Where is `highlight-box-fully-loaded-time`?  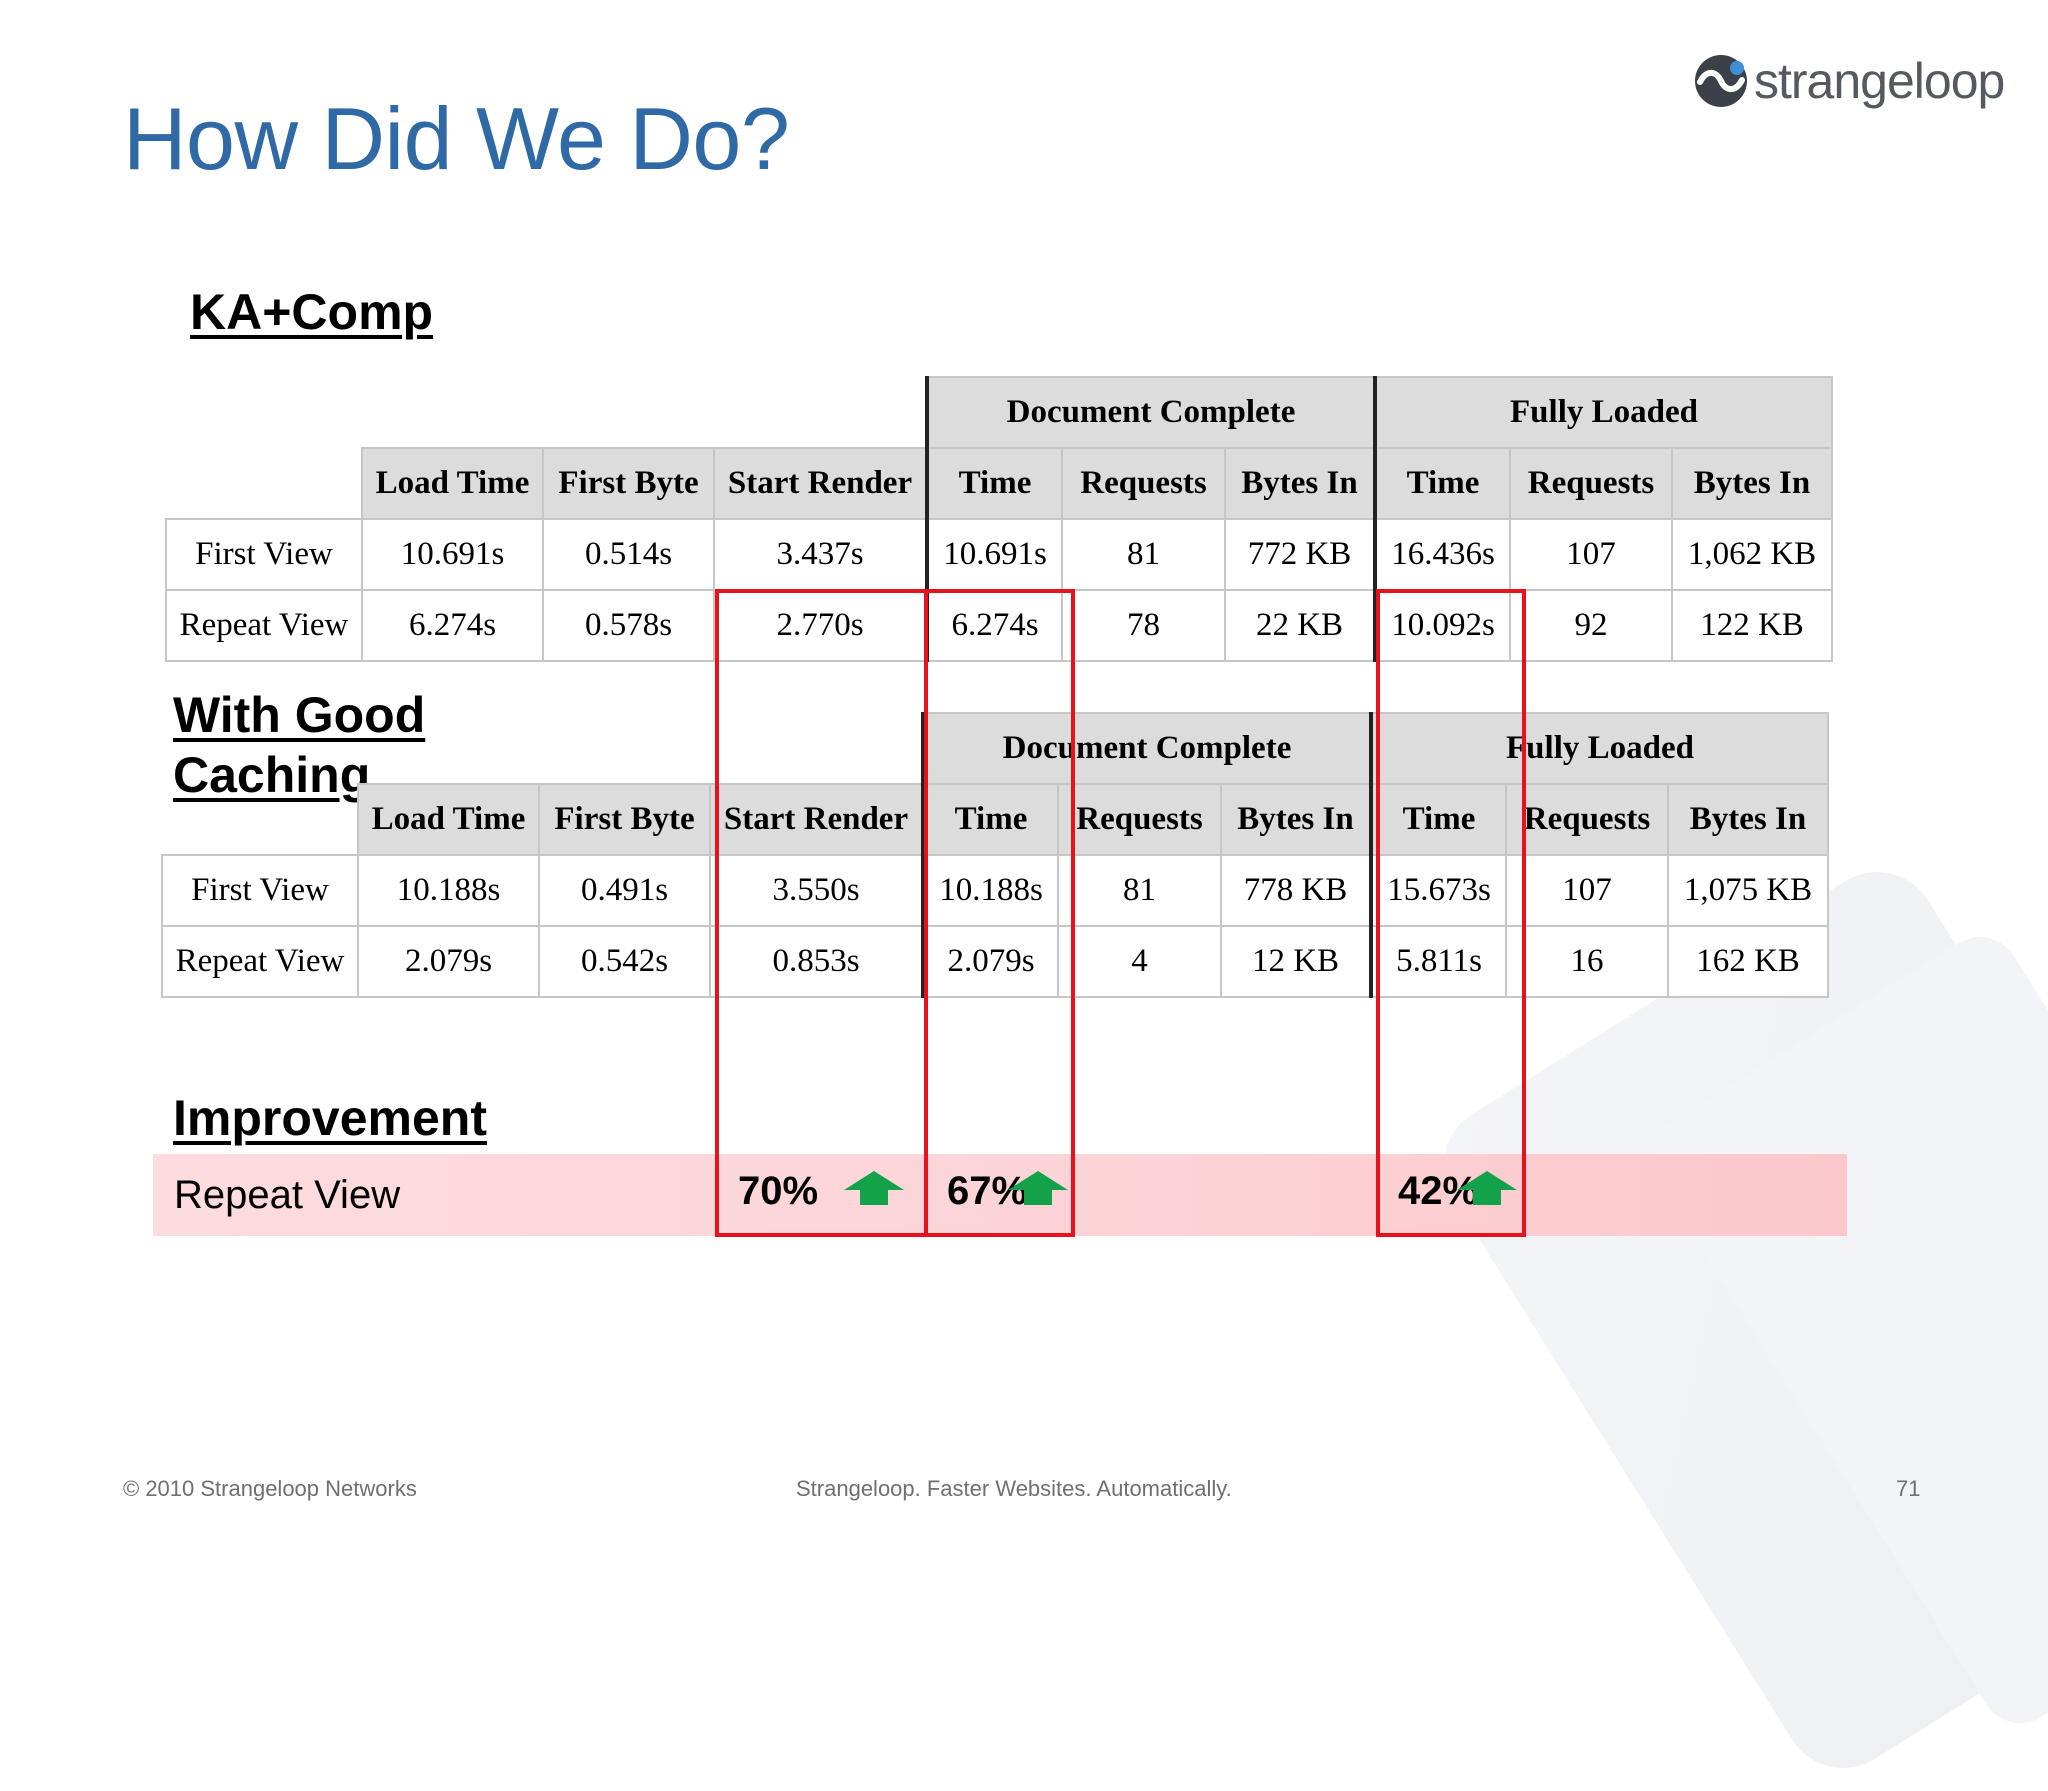 highlight-box-fully-loaded-time is located at coordinates (1451, 913).